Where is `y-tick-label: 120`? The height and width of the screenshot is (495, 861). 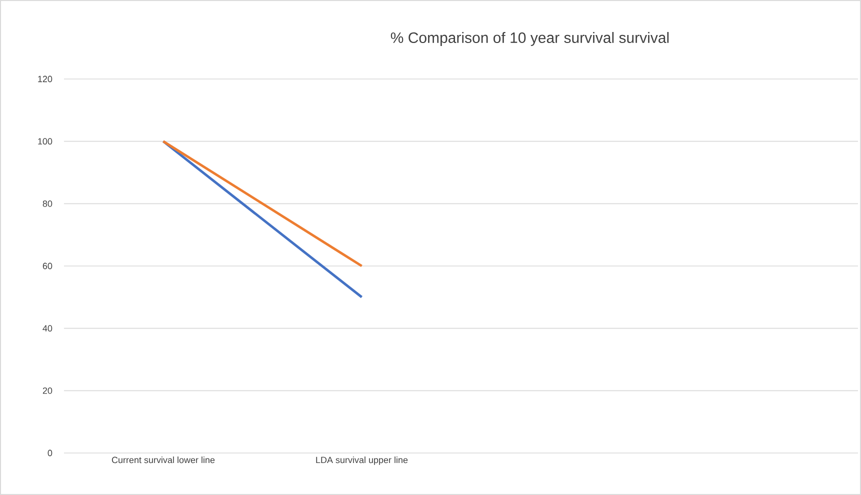
y-tick-label: 120 is located at coordinates (45, 79).